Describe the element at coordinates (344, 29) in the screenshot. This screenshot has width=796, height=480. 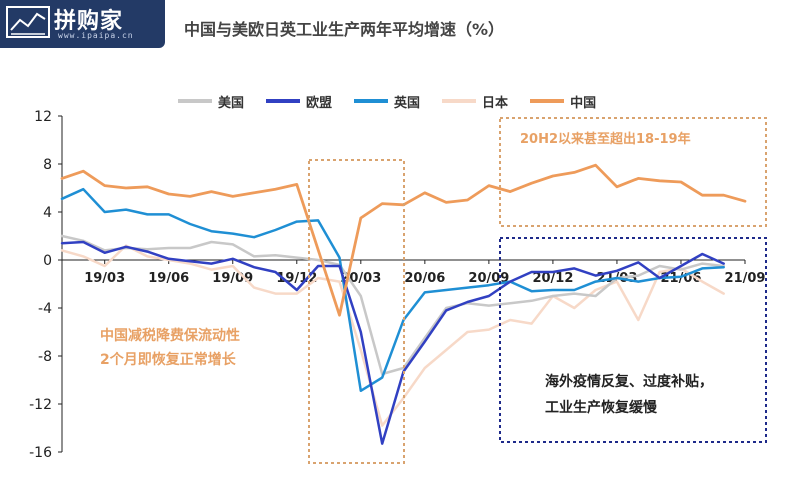
I see `chart-title: 中国与美欧日英工业生产两年平均增速（%）` at that location.